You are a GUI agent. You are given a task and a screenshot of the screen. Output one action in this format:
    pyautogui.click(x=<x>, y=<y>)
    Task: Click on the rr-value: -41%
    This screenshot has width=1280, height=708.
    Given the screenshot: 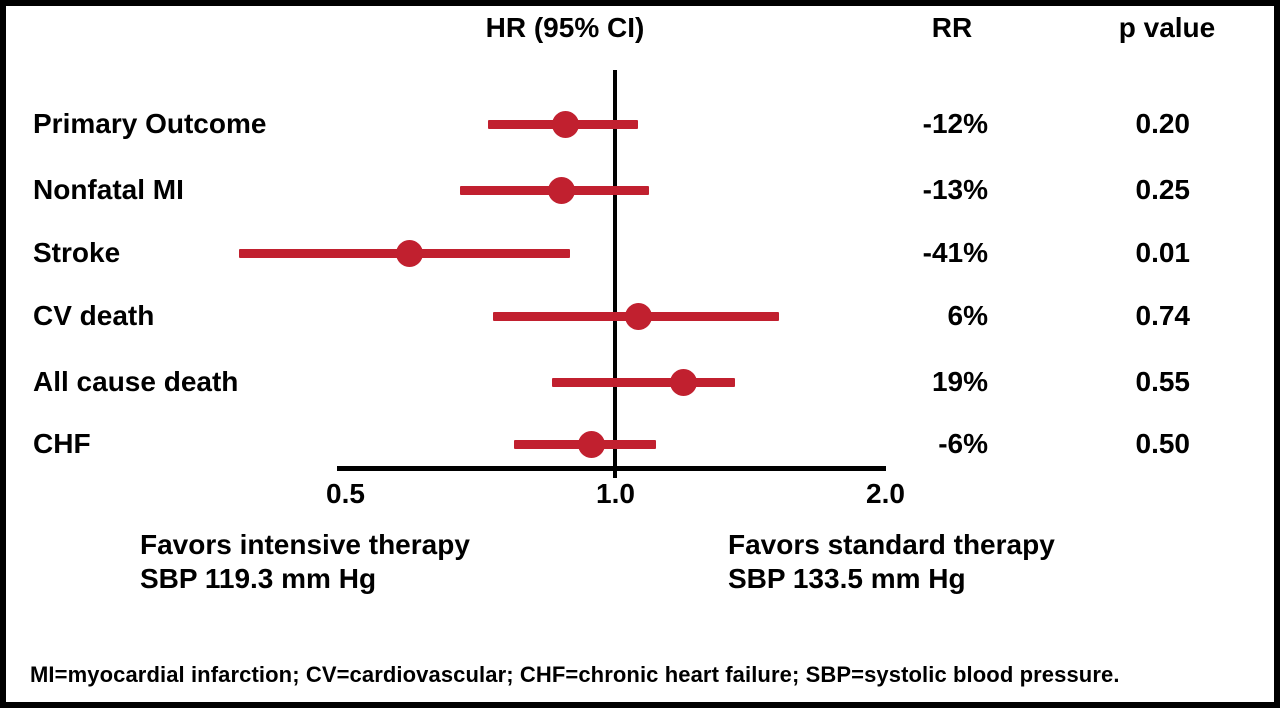 What is the action you would take?
    pyautogui.click(x=955, y=252)
    